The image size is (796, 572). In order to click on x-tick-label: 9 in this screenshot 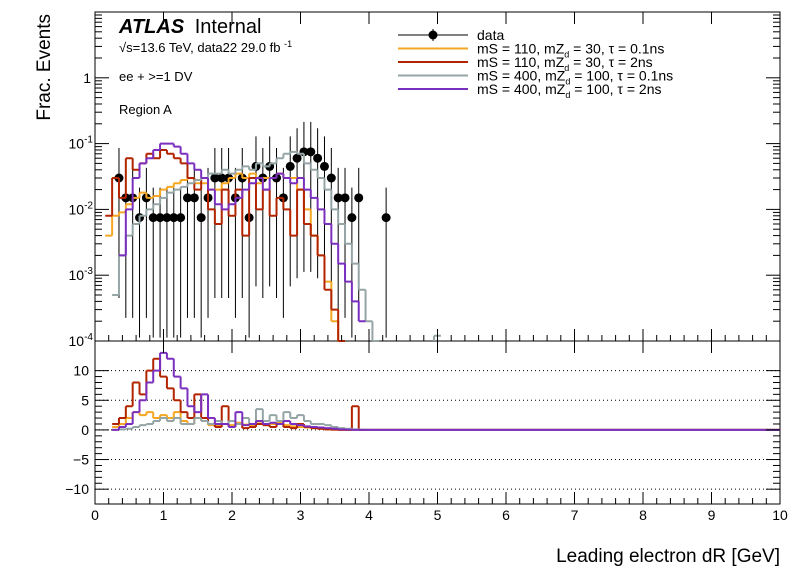, I will do `click(712, 515)`.